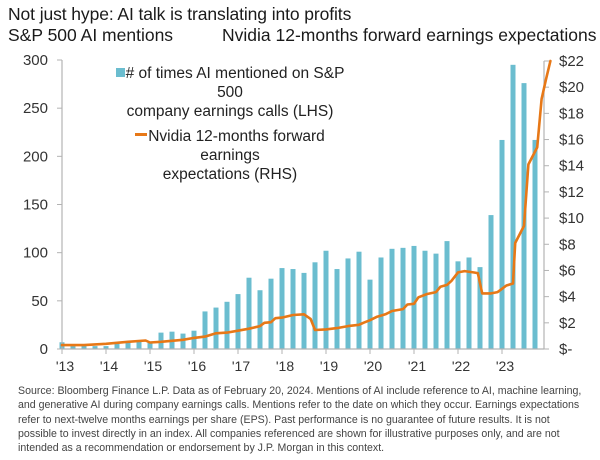 Image resolution: width=600 pixels, height=460 pixels. What do you see at coordinates (571, 166) in the screenshot?
I see `right-tick-label: $14` at bounding box center [571, 166].